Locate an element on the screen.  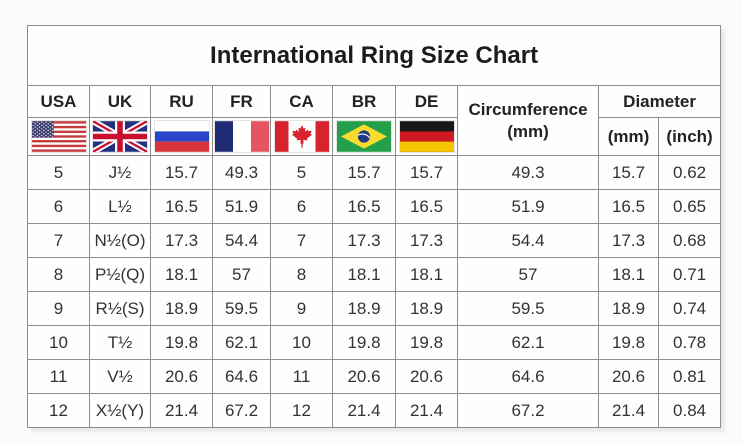
cell-de: 20.6 is located at coordinates (426, 376).